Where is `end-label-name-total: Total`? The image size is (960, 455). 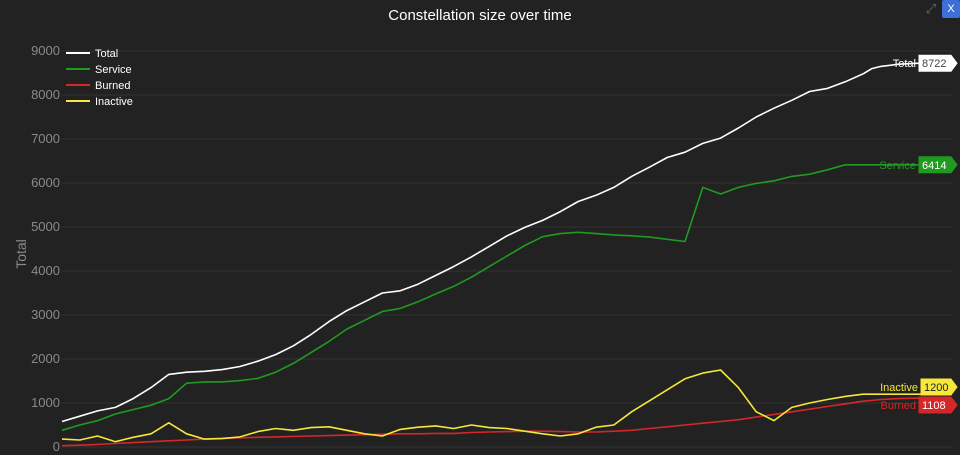
end-label-name-total: Total is located at coordinates (904, 64).